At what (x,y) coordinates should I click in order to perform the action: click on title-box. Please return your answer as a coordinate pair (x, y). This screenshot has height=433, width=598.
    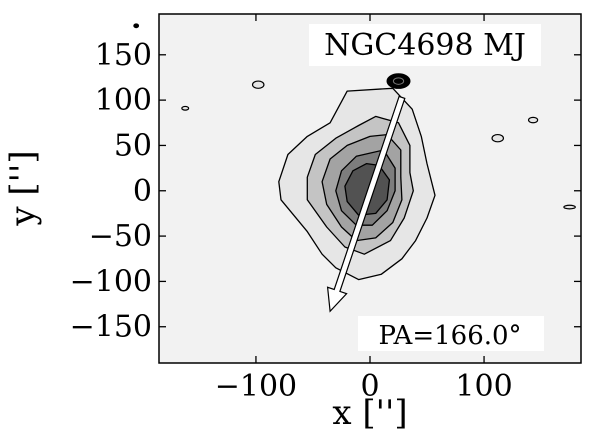
    Looking at the image, I should click on (425, 45).